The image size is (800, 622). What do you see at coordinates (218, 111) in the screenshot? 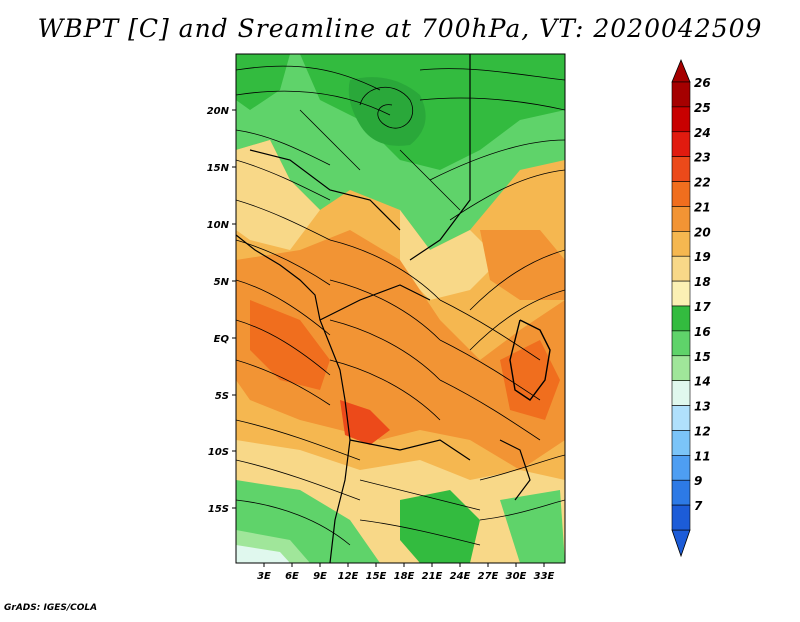
I see `lat-label: 20N` at bounding box center [218, 111].